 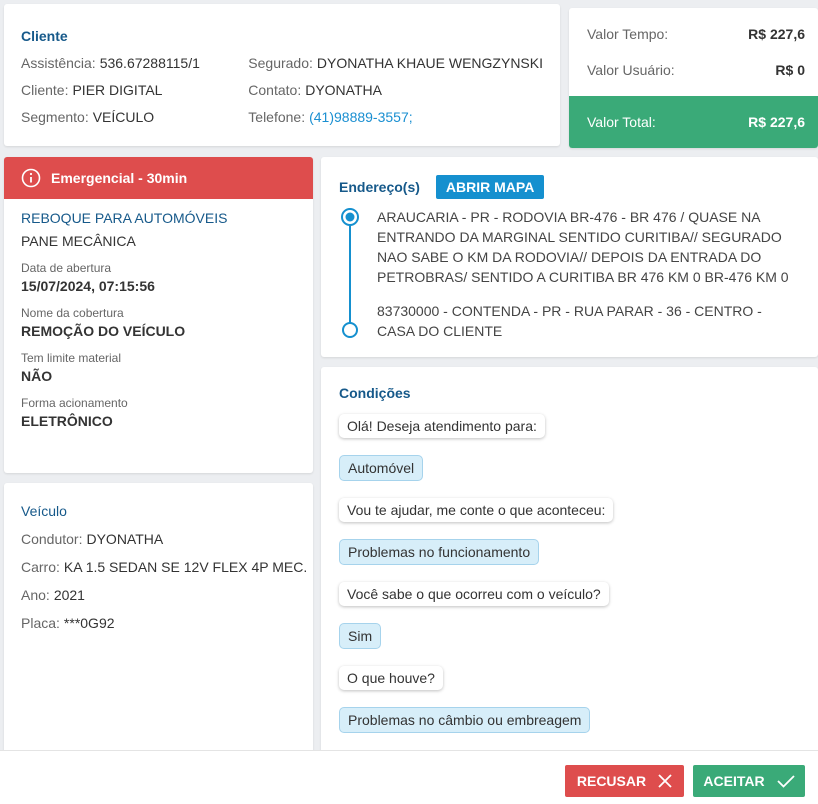 I want to click on field-value: PIER DIGITAL, so click(x=117, y=90).